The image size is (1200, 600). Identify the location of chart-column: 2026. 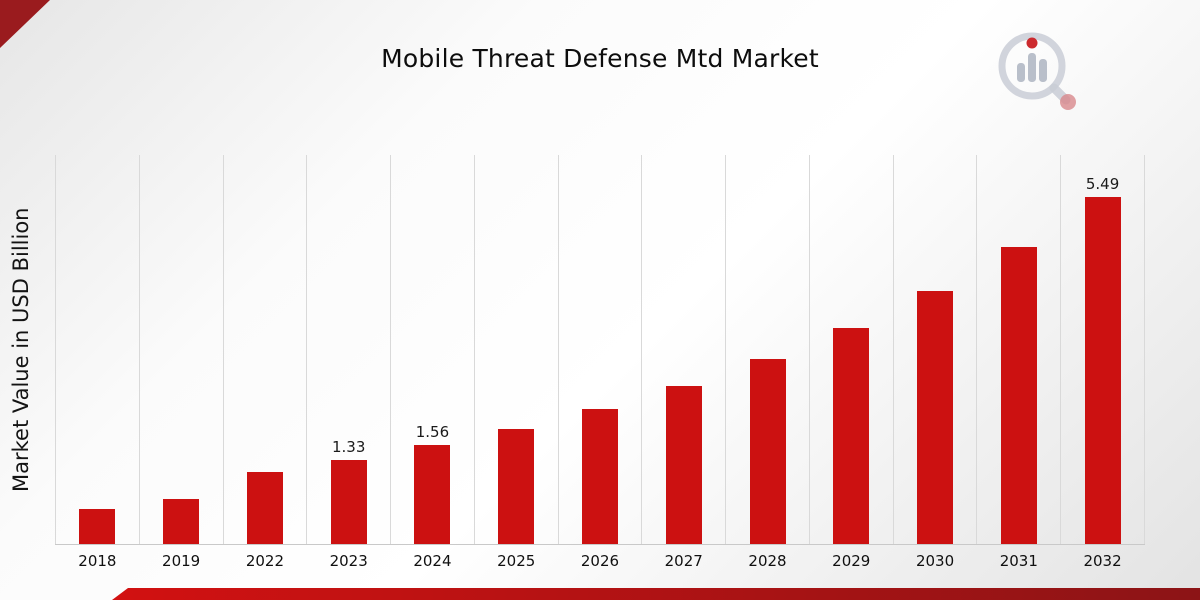
(599, 362).